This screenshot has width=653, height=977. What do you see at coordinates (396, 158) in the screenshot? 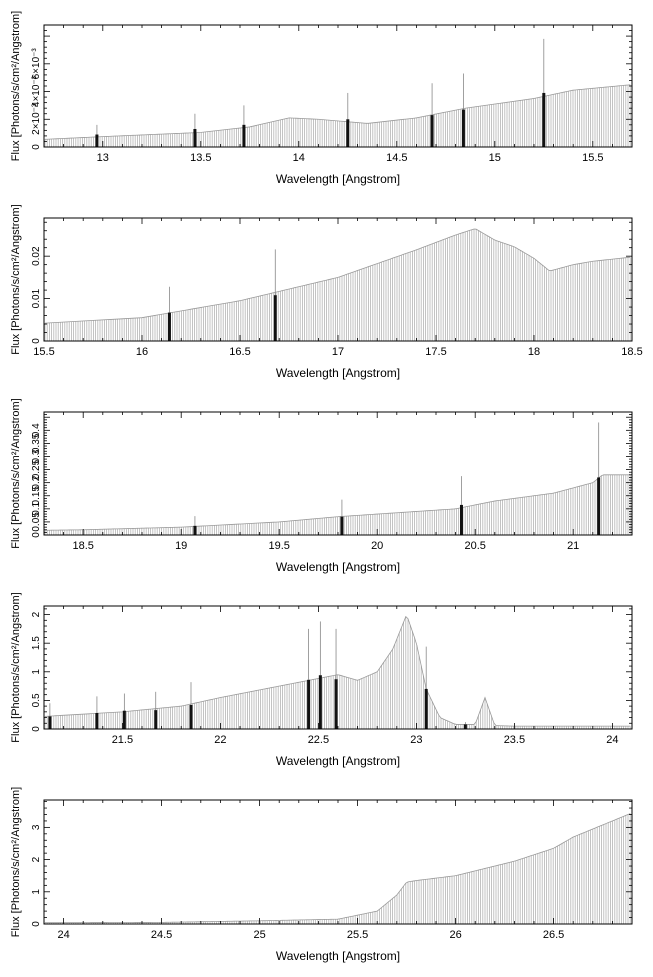
I see `x-tick-label: 14.5` at bounding box center [396, 158].